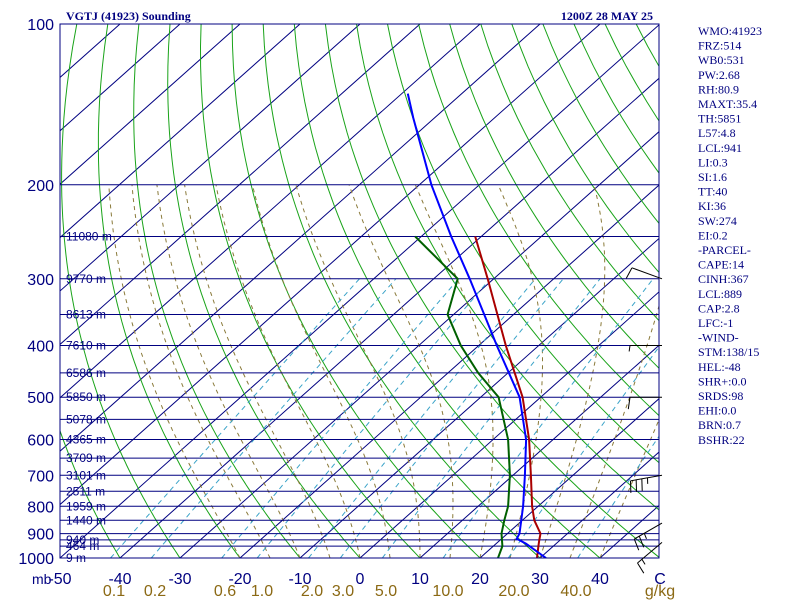 The width and height of the screenshot is (800, 600). What do you see at coordinates (575, 591) in the screenshot?
I see `mixing-ratio-label: 40.0` at bounding box center [575, 591].